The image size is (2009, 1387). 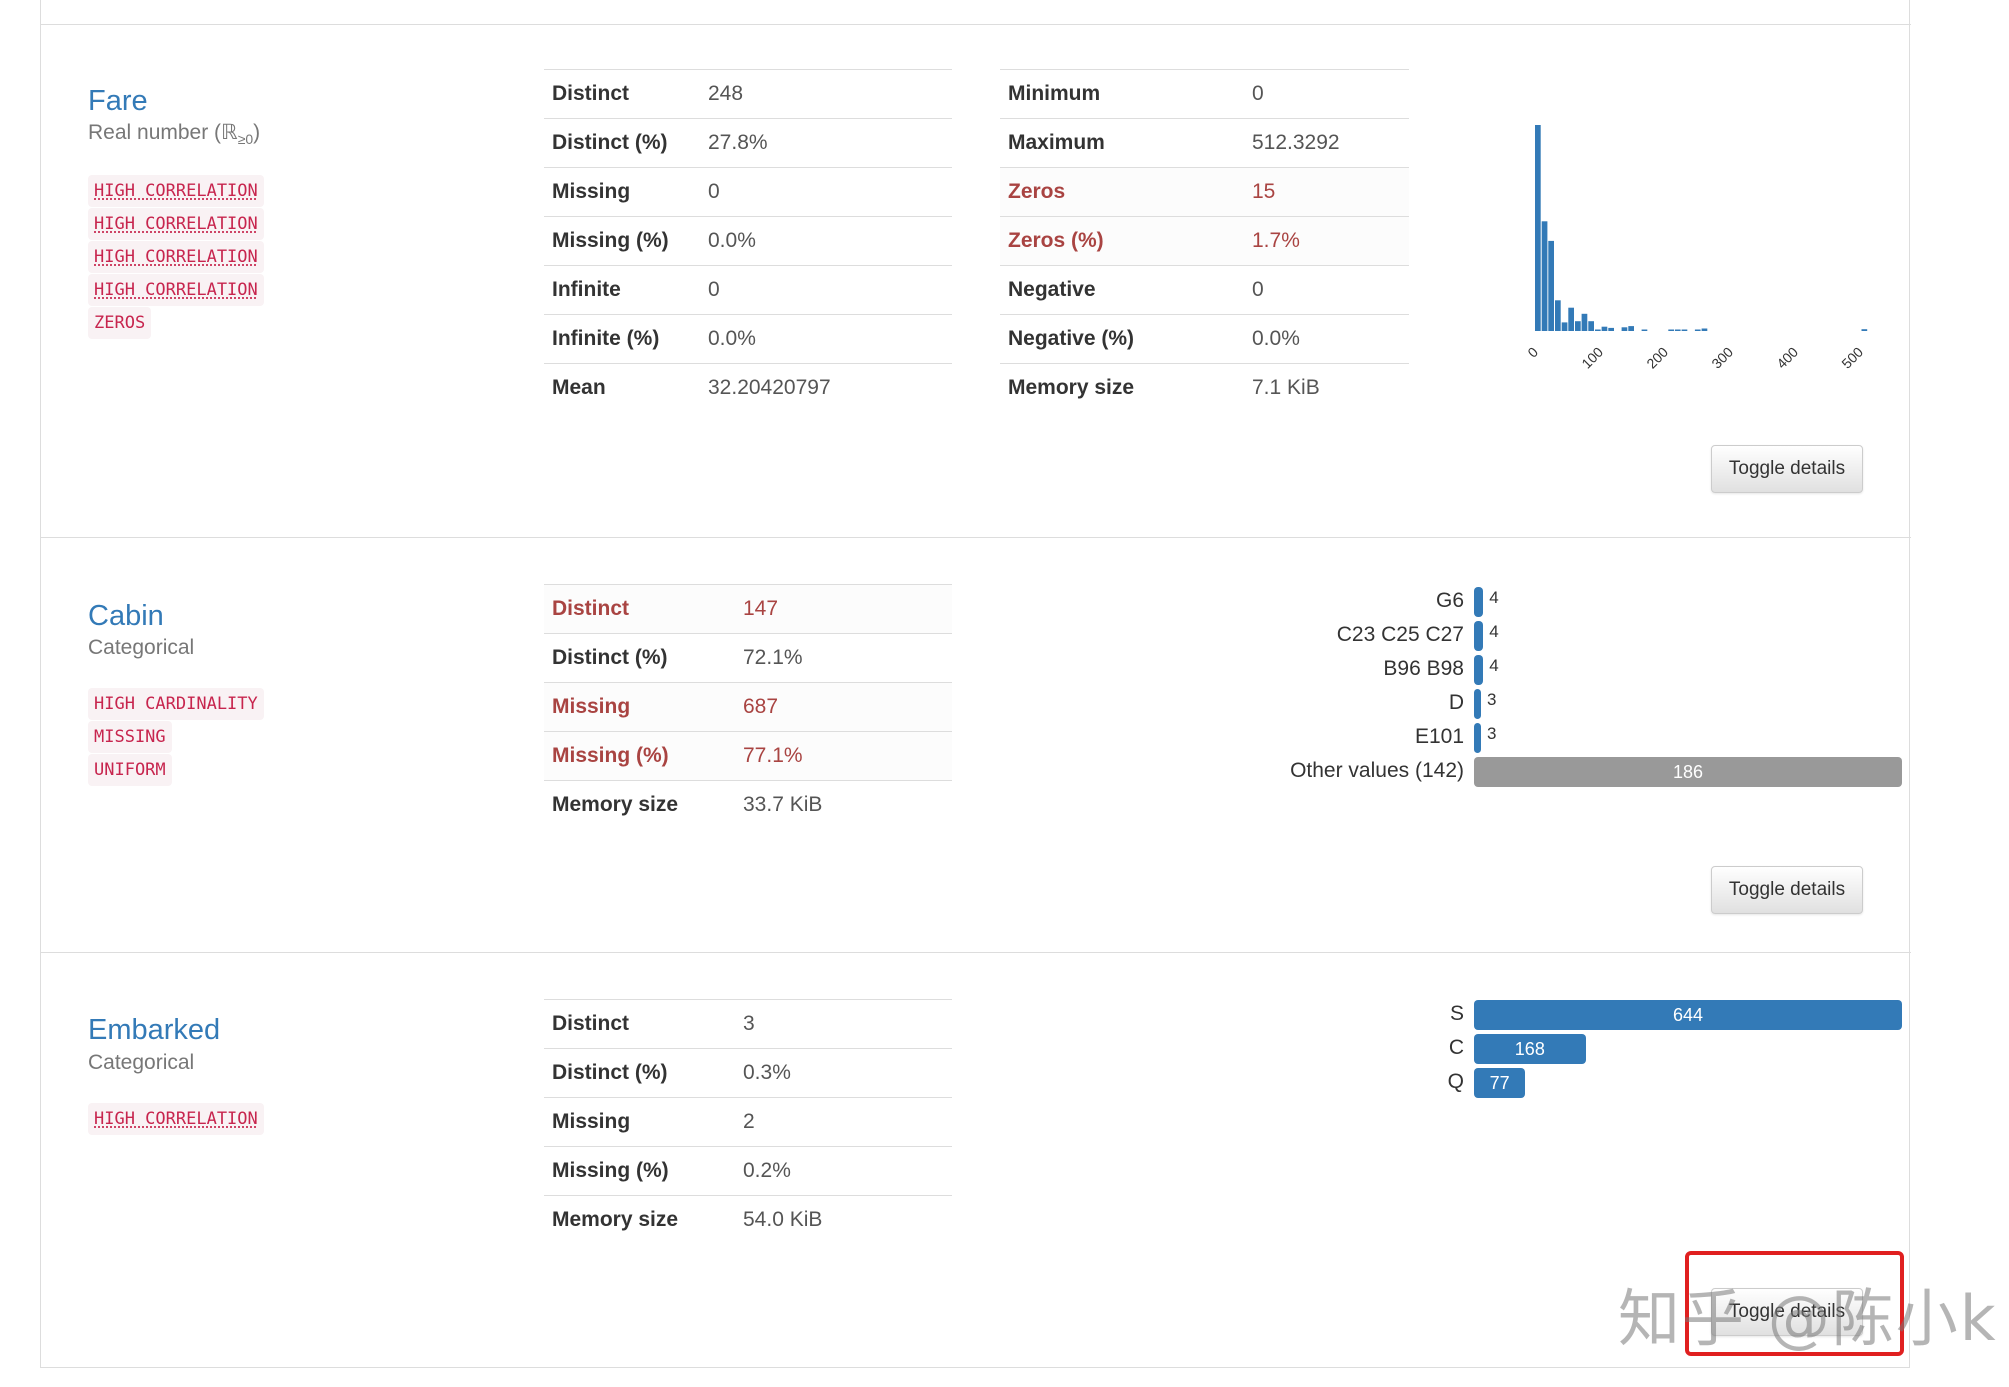 I want to click on stat-row: Maximum 512.3292, so click(x=1204, y=143).